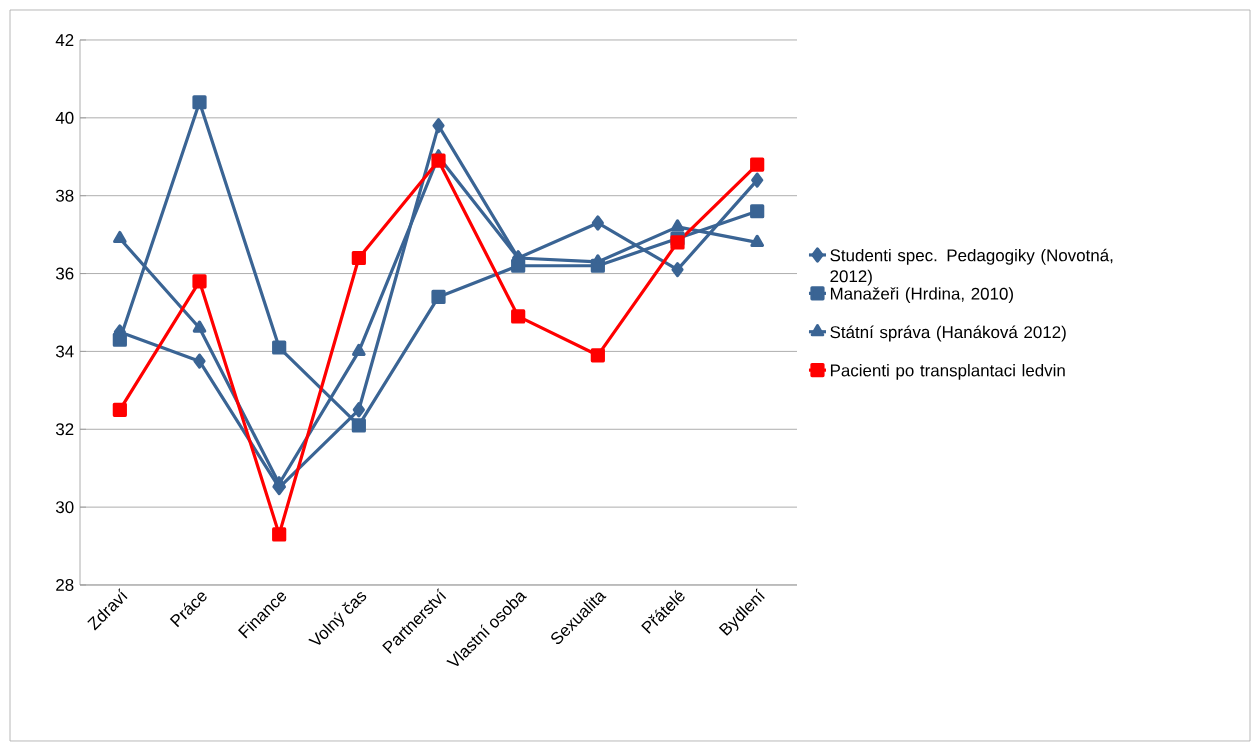 This screenshot has height=742, width=1251. I want to click on legend-label: Studenti spec. Pedagogiky (Novotná, 2012), so click(971, 267).